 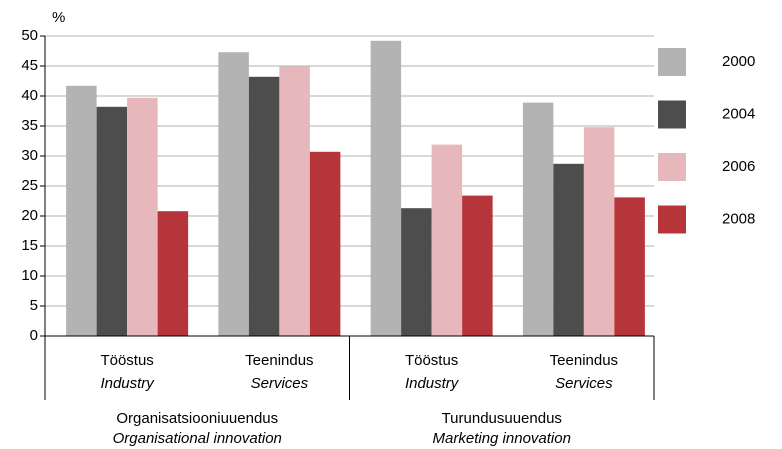 What do you see at coordinates (738, 166) in the screenshot?
I see `legend-label: 2006` at bounding box center [738, 166].